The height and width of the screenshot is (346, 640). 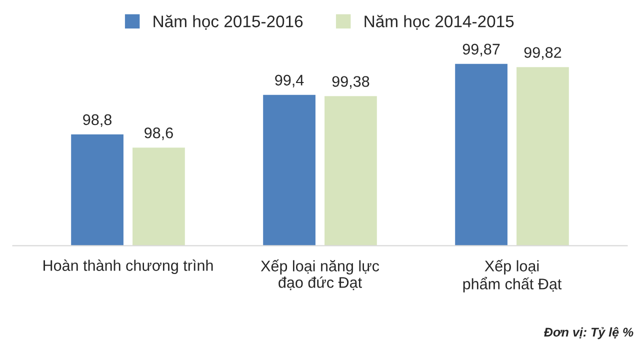 I want to click on x-tick-label: Hoàn thành chương trình, so click(x=128, y=267).